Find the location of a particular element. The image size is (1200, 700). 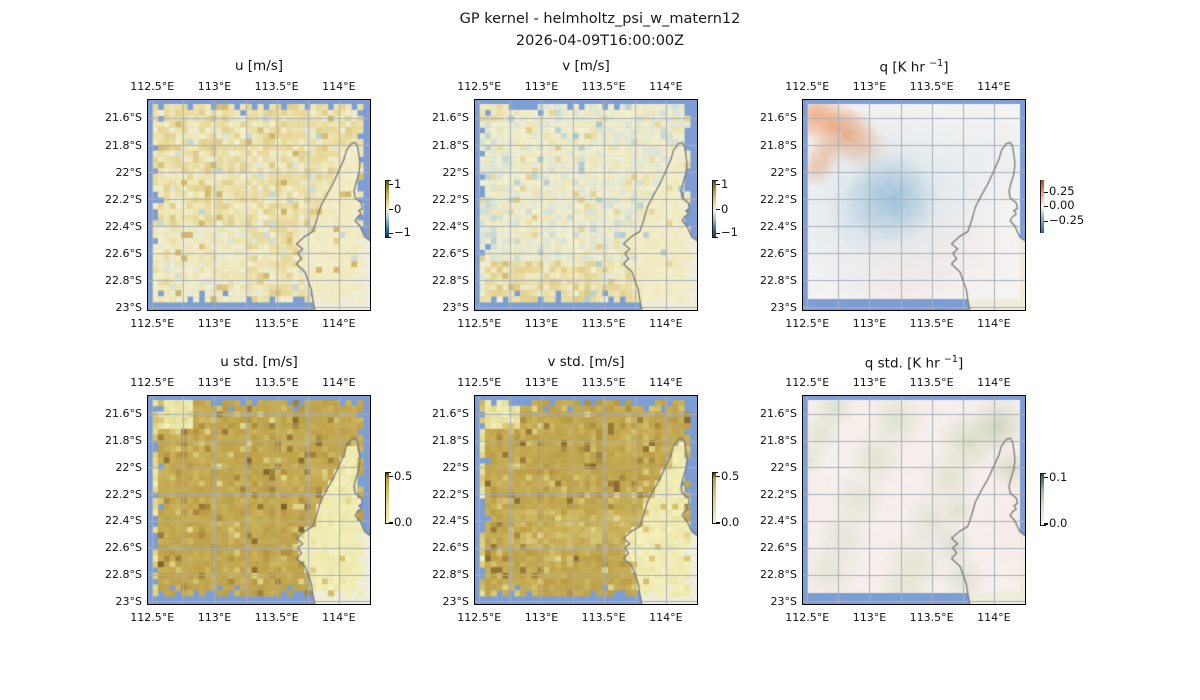

subplot-ustd-ytick-3: 22.2°S is located at coordinates (123, 494).